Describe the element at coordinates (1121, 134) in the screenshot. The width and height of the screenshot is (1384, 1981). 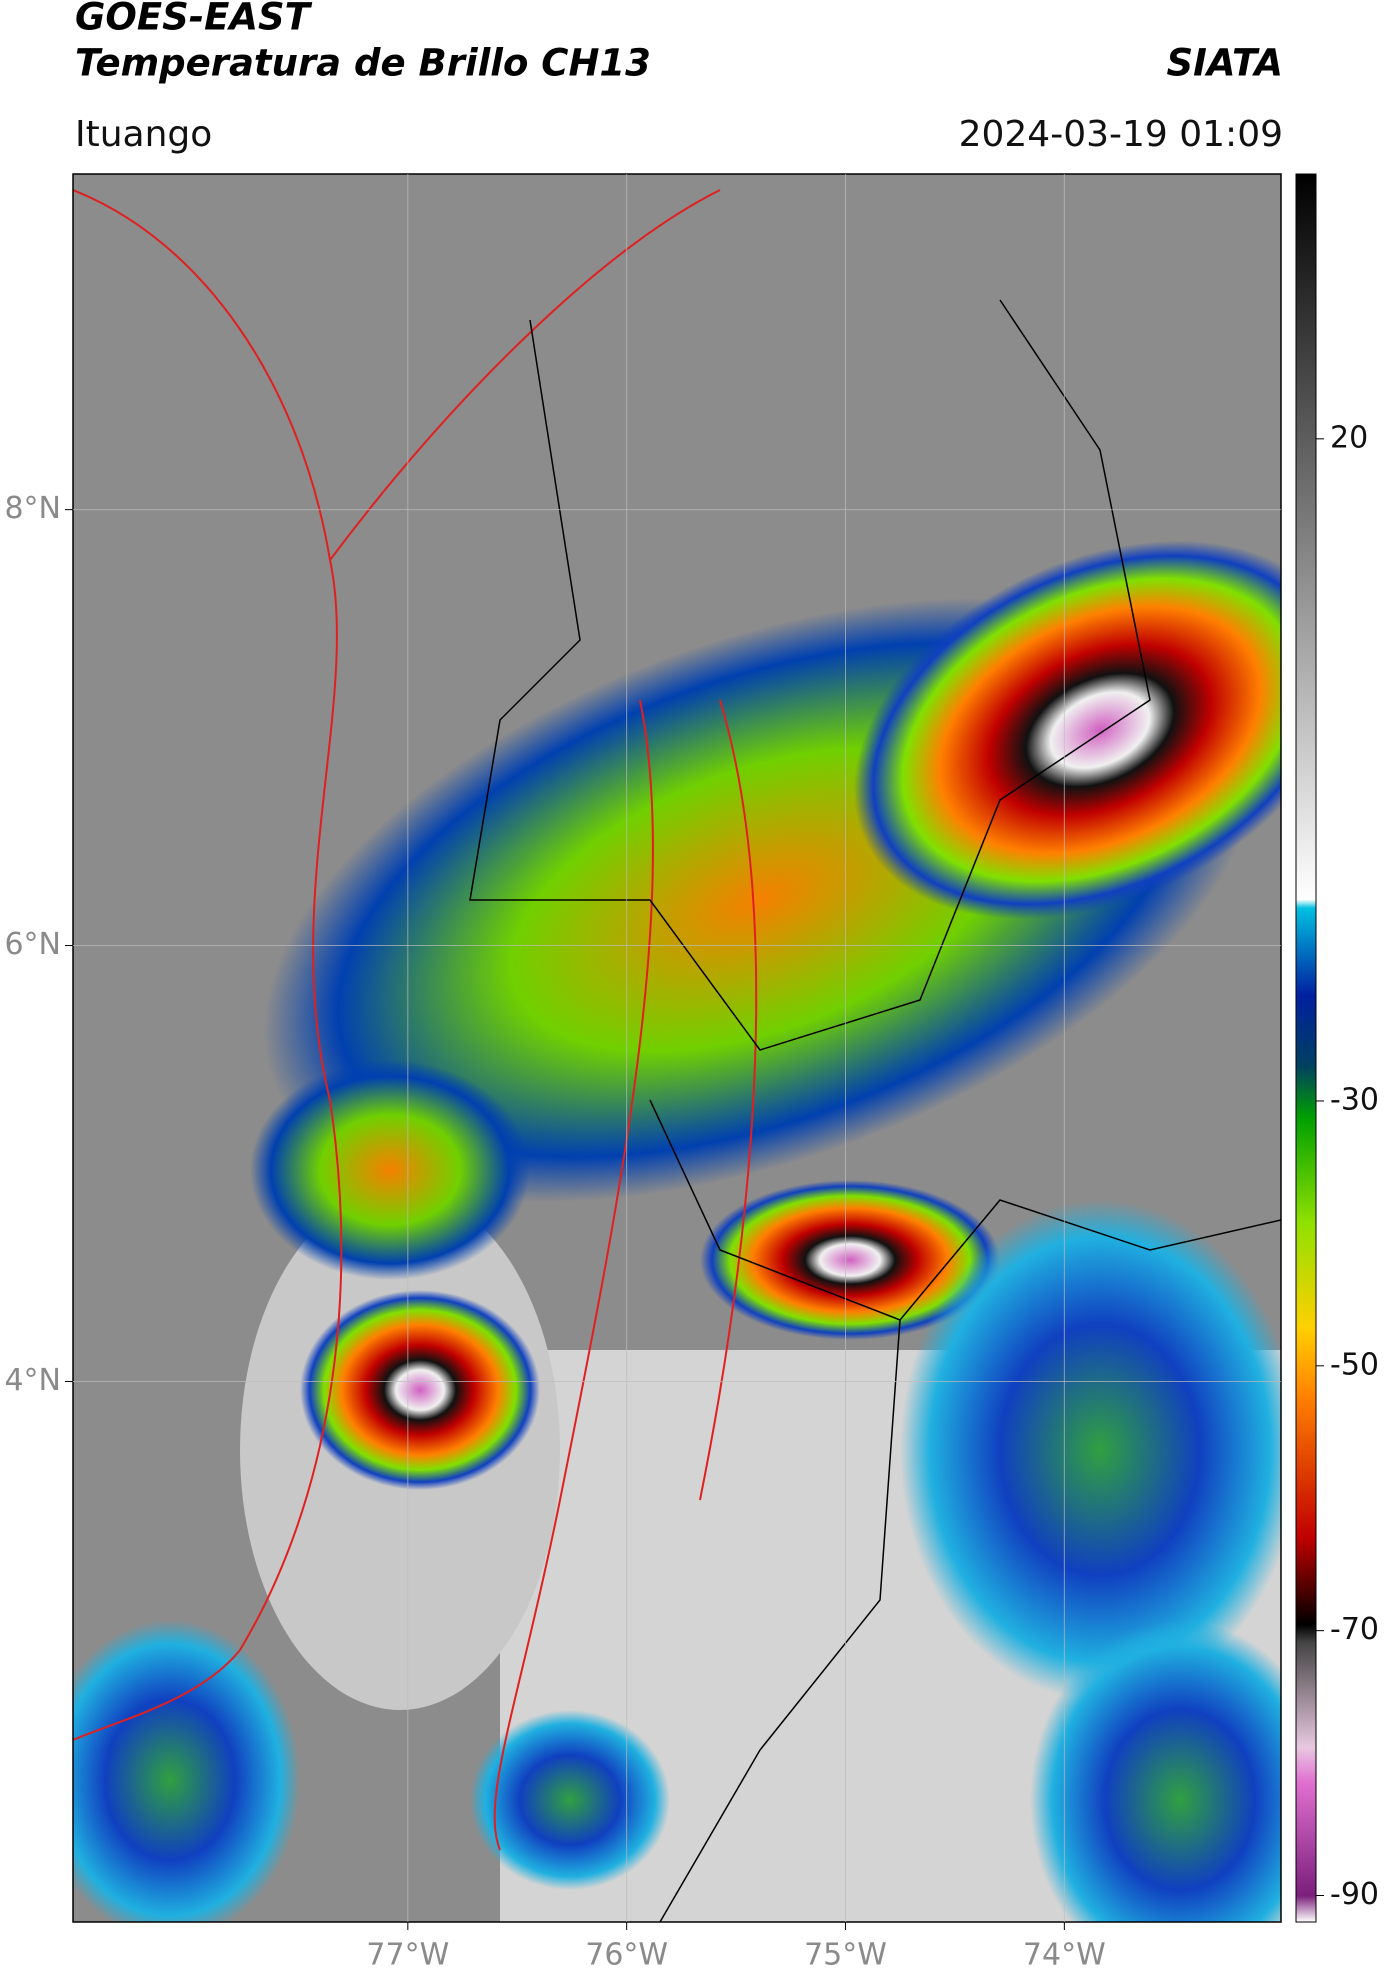
I see `datetime: 2024-03-19 01:09` at that location.